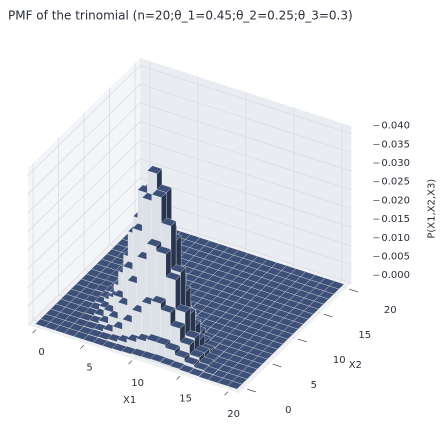 Image resolution: width=446 pixels, height=436 pixels. What do you see at coordinates (395, 144) in the screenshot?
I see `z-tick-label: 0.035` at bounding box center [395, 144].